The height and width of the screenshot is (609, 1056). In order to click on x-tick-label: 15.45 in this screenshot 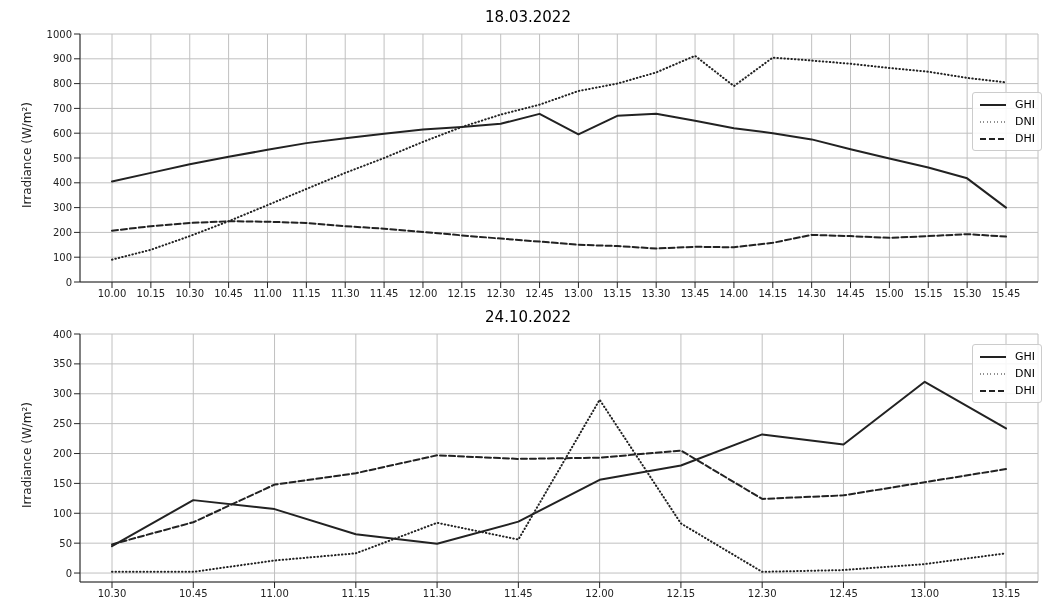, I will do `click(1006, 294)`.